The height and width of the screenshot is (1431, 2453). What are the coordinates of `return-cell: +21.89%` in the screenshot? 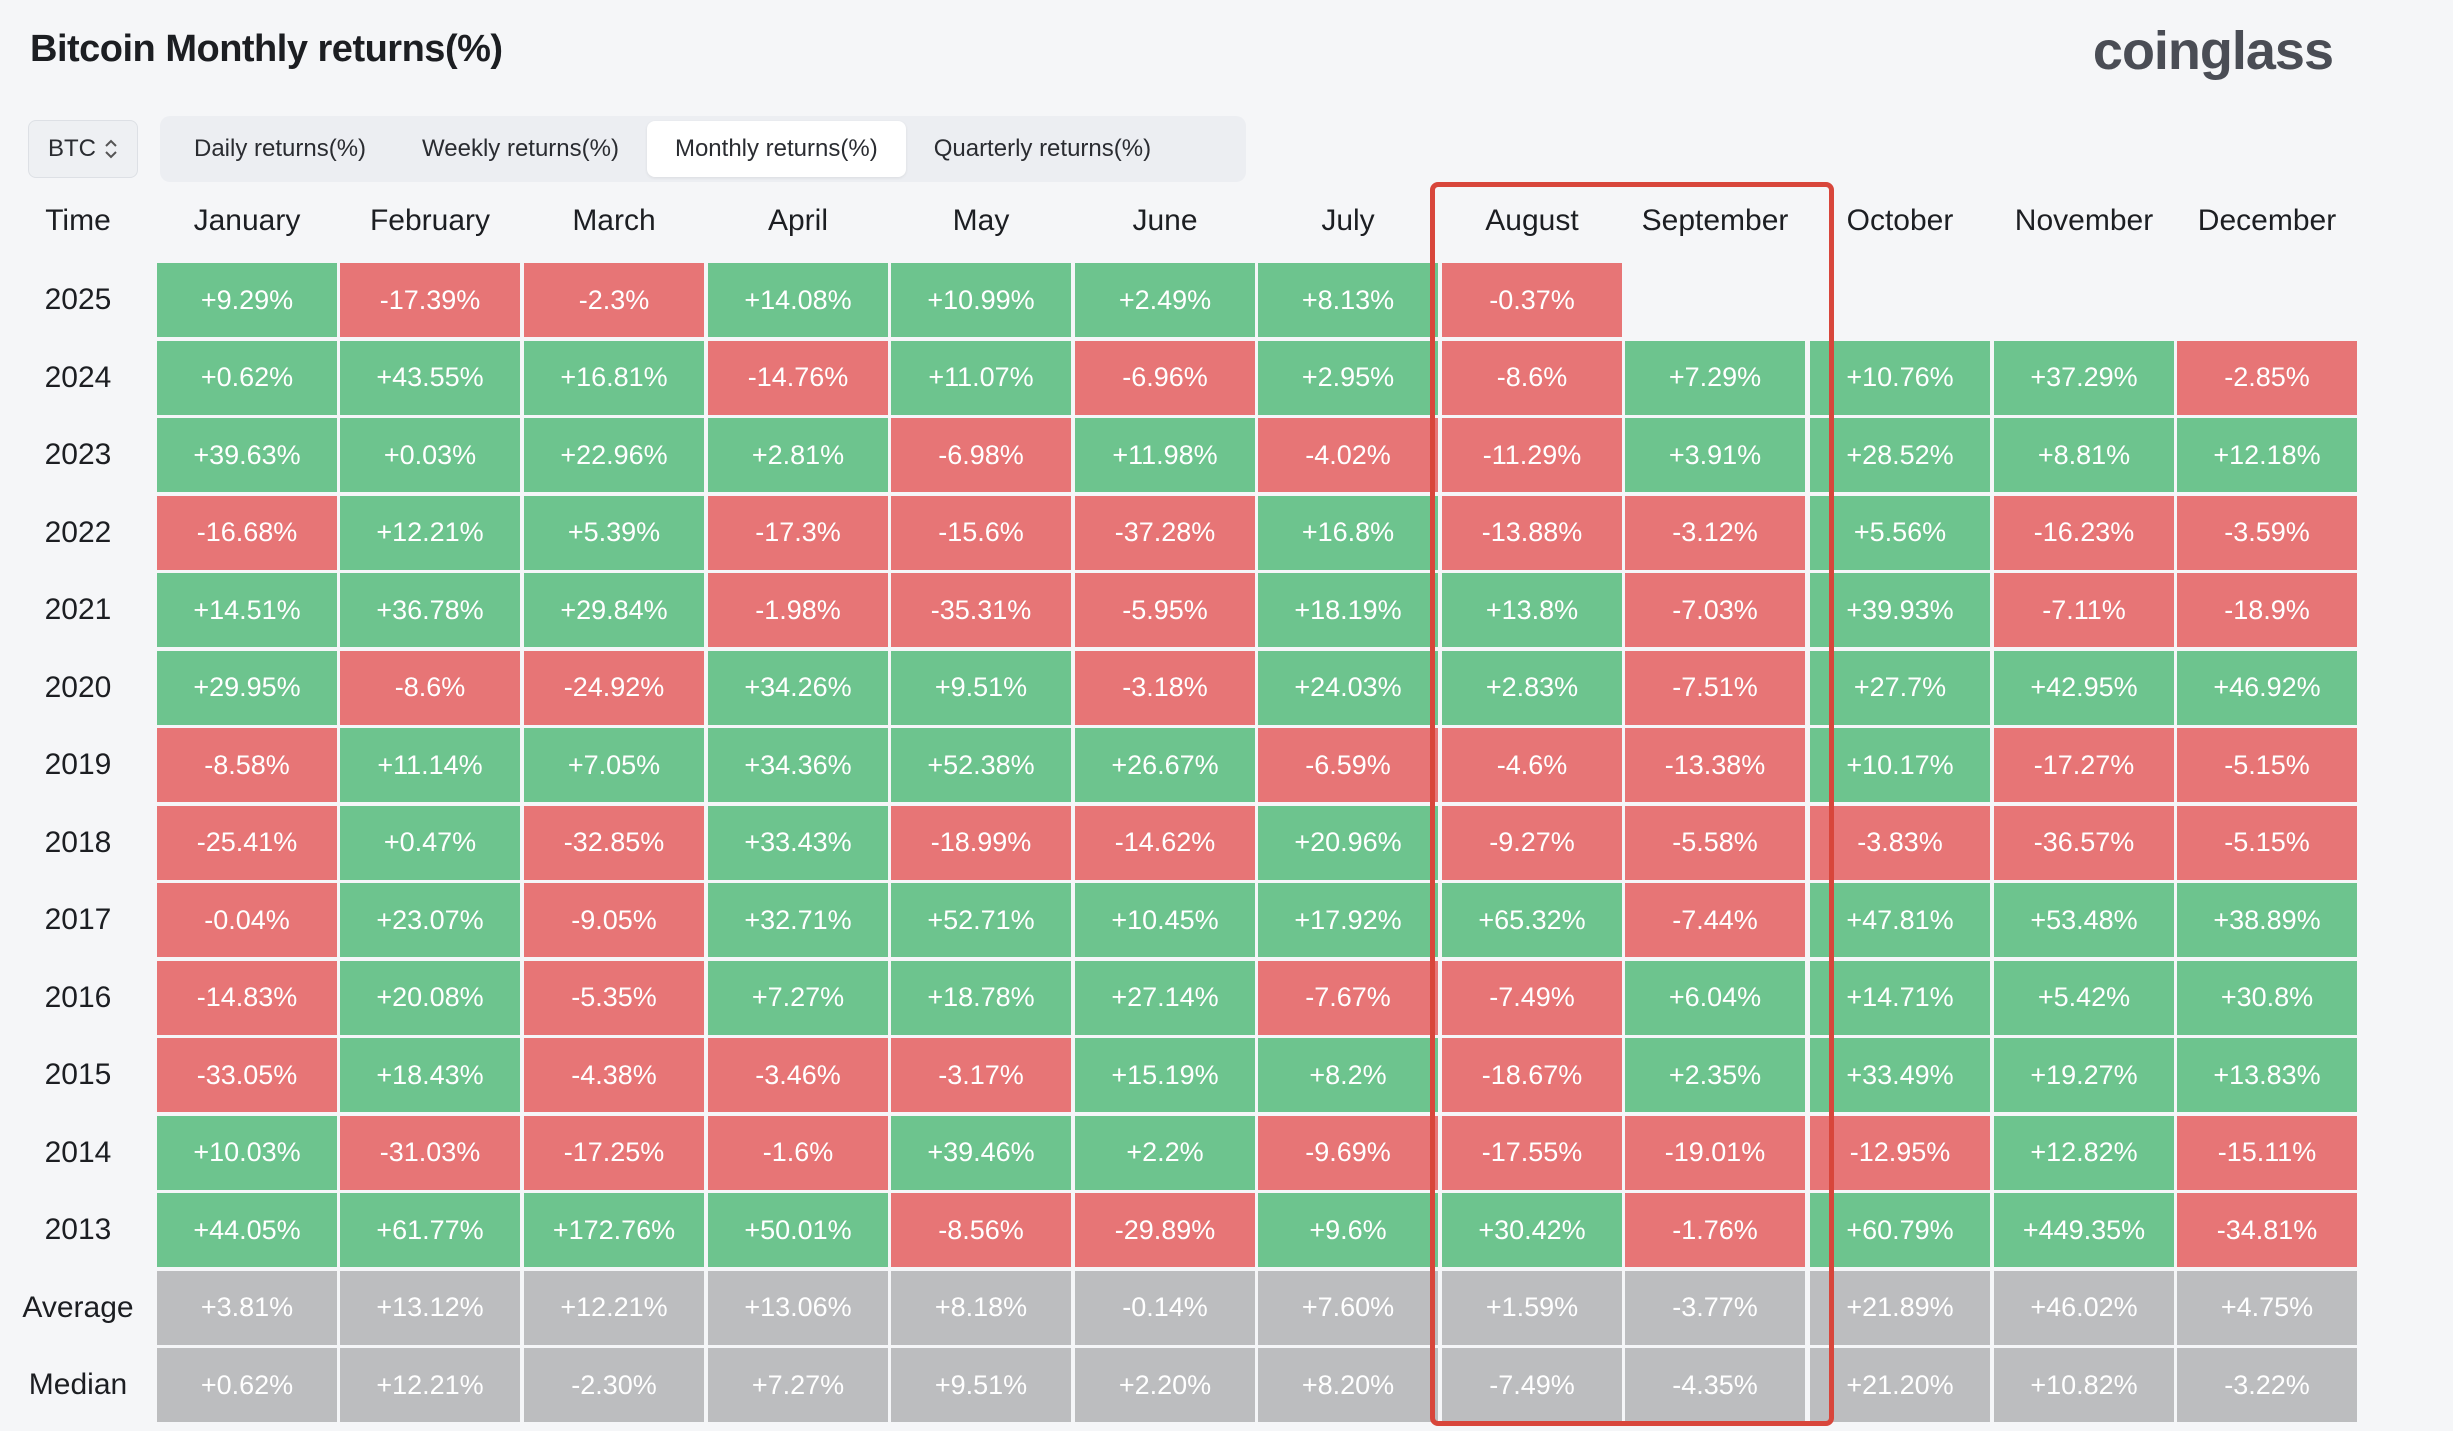 It's located at (1900, 1307).